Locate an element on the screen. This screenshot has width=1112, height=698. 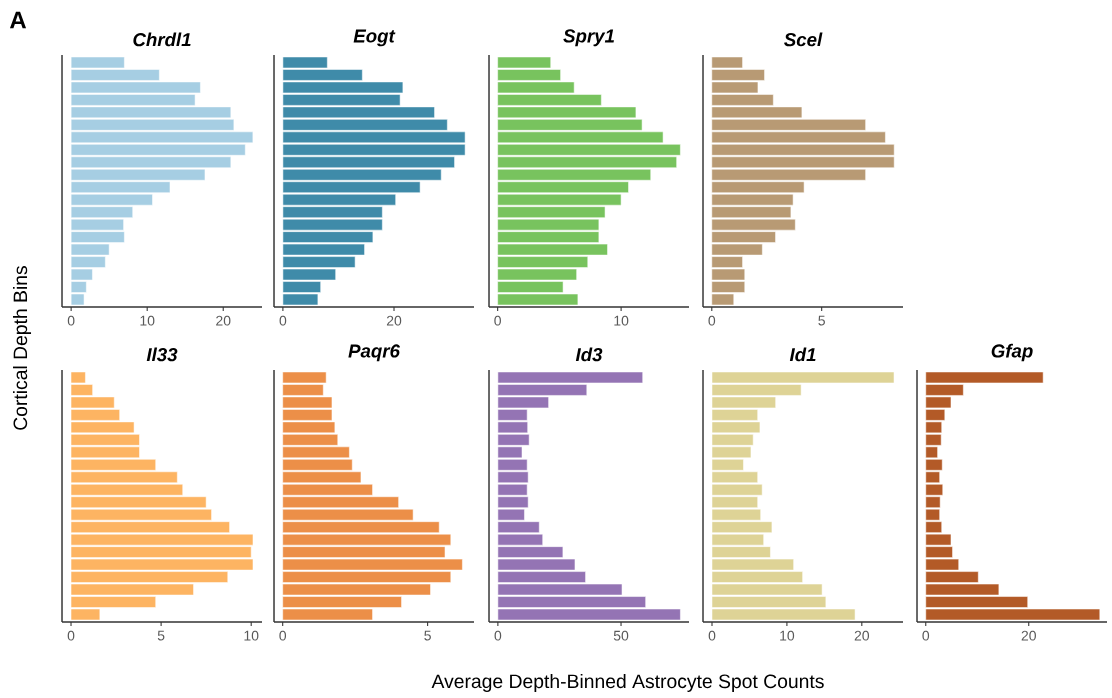
y-axis-title: Cortical Depth Bins is located at coordinates (22, 348).